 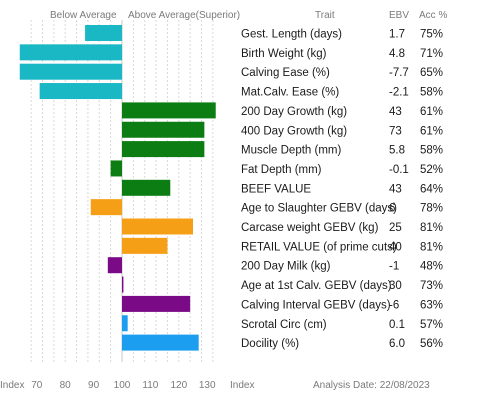 I want to click on x-tick-label: 110, so click(x=150, y=385).